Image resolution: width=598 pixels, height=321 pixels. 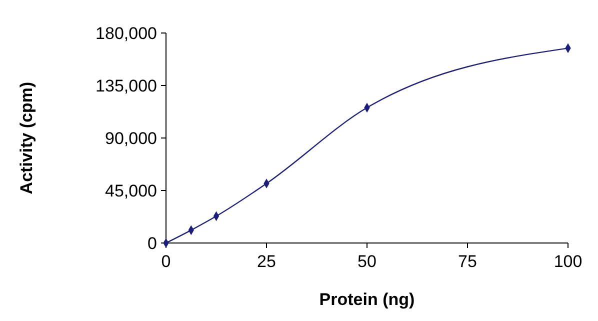 What do you see at coordinates (367, 299) in the screenshot?
I see `x-axis-title: Protein (ng)` at bounding box center [367, 299].